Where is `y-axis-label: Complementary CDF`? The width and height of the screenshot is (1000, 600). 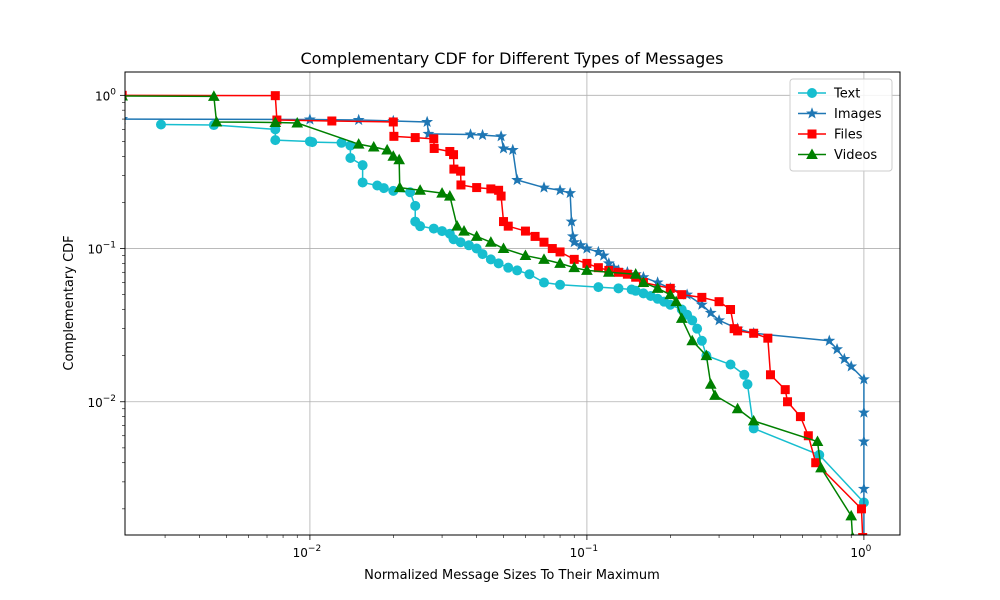
y-axis-label: Complementary CDF is located at coordinates (69, 302).